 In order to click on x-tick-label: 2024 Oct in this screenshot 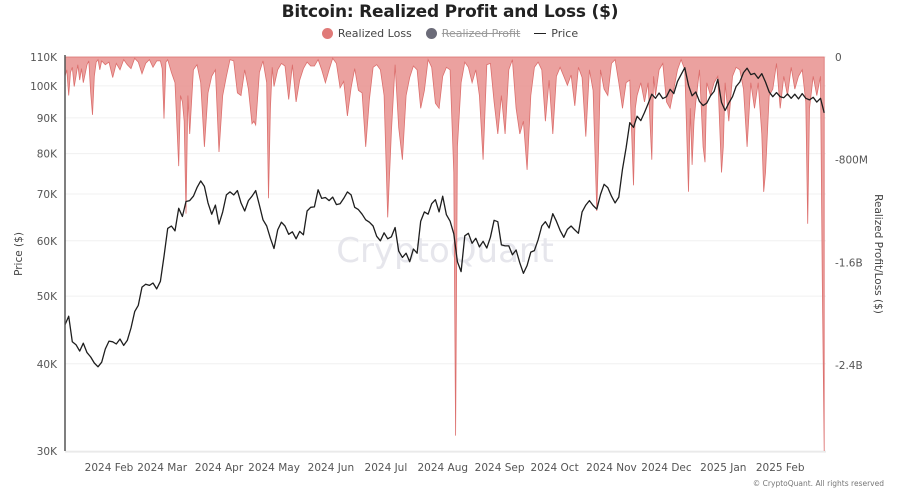, I will do `click(554, 468)`.